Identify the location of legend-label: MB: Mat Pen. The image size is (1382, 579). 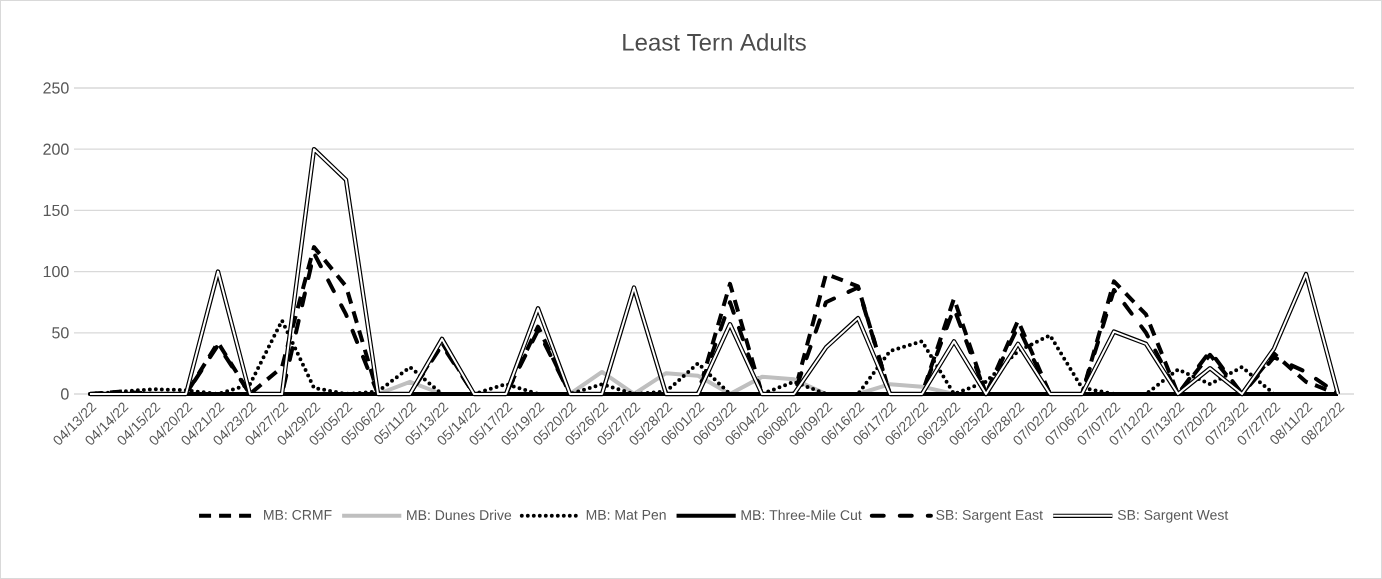
(626, 515).